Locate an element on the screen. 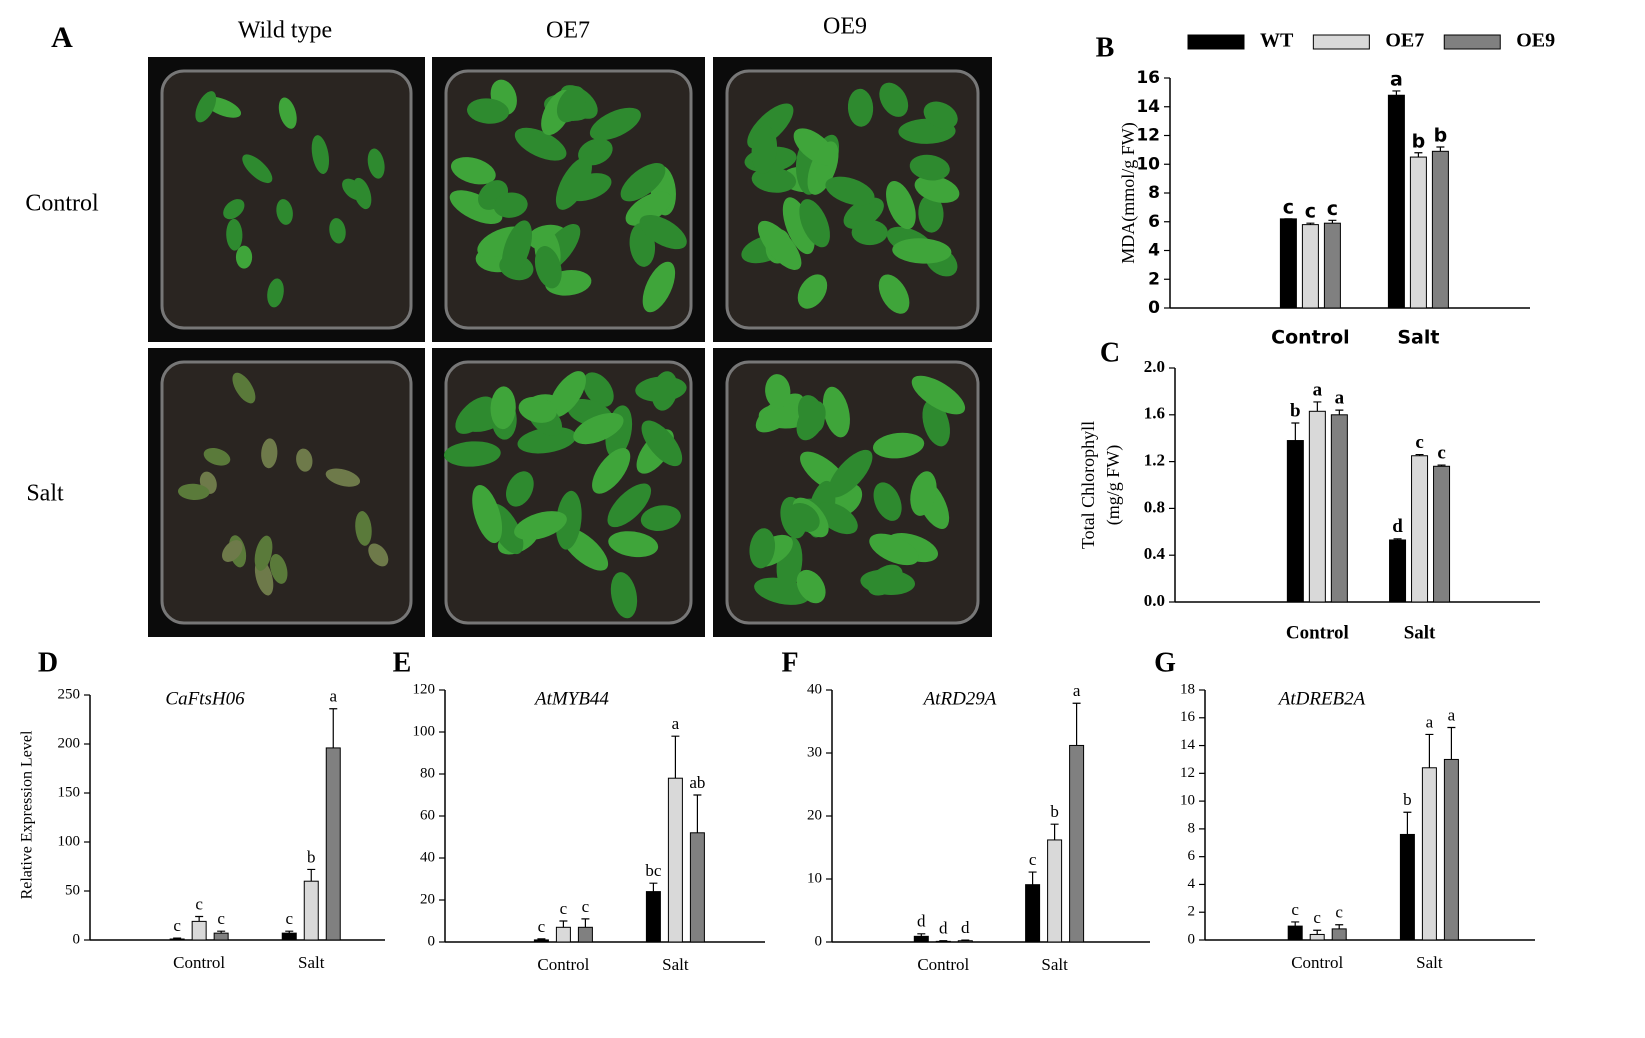  y-tick-label: 0.0 is located at coordinates (1154, 600).